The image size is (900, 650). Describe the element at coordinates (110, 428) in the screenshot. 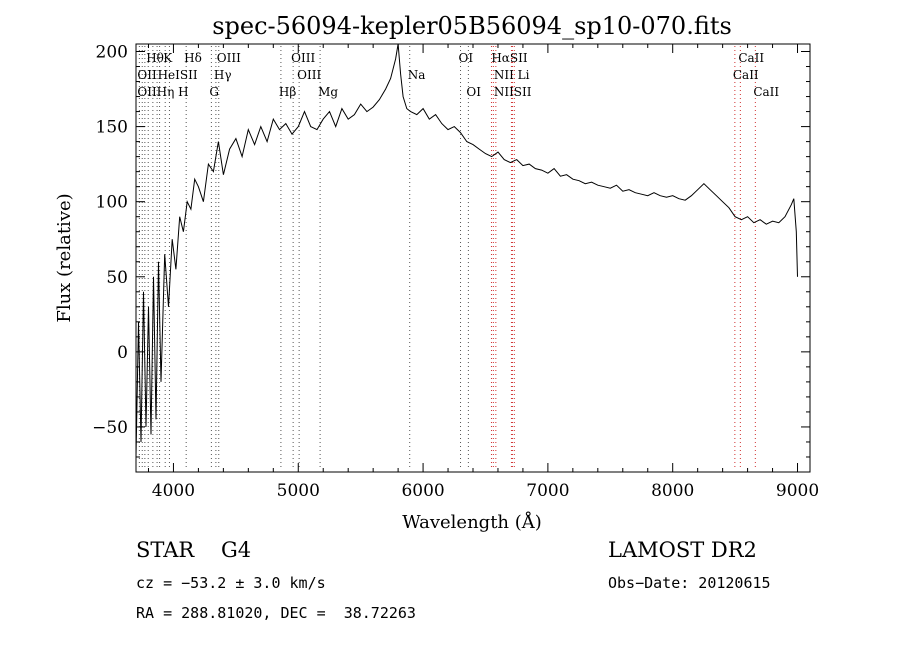

I see `y-tick-label: −50` at that location.